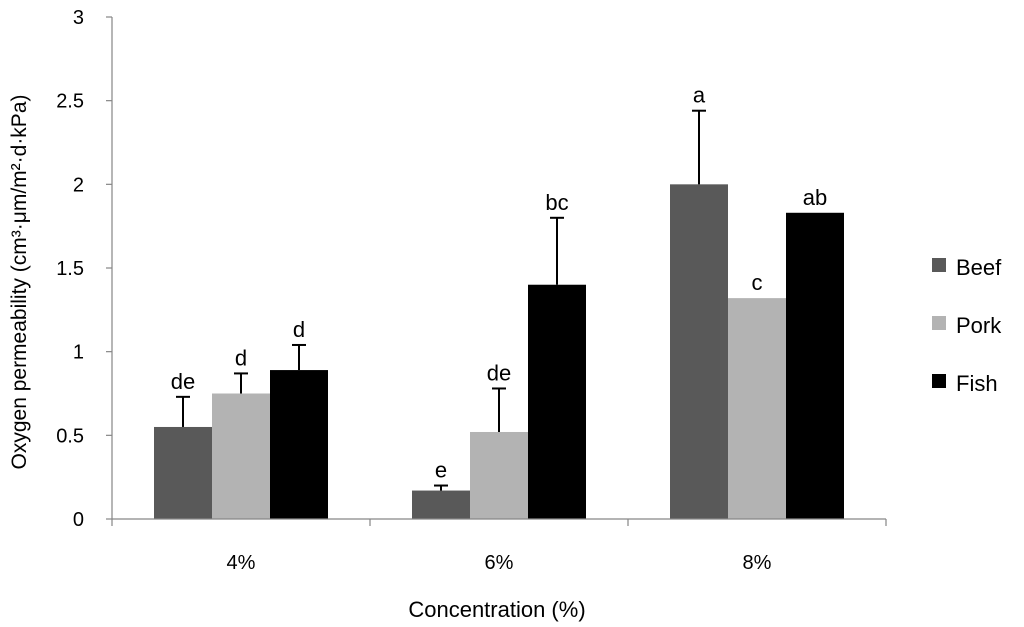  I want to click on data-label: c, so click(757, 282).